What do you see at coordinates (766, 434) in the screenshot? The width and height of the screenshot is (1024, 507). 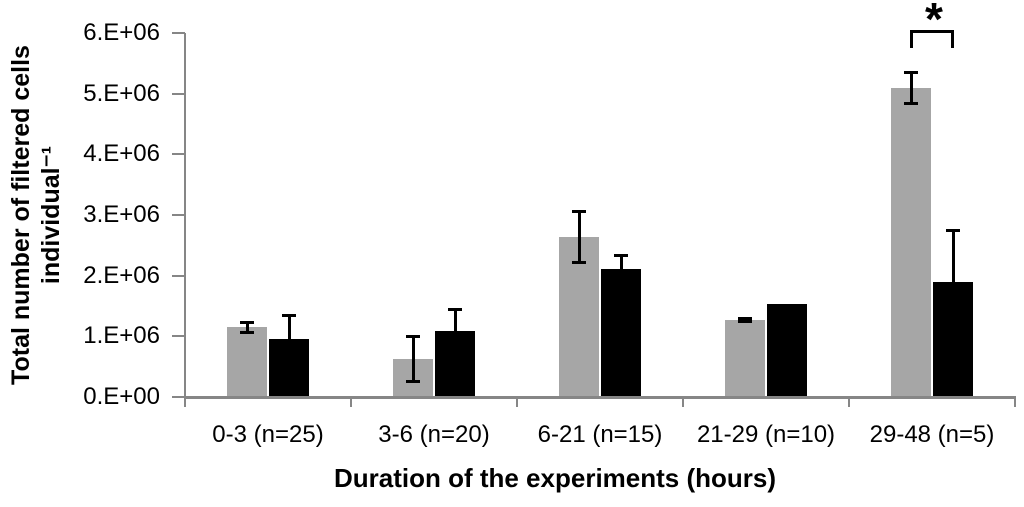 I see `x-tick-label: 21-29 (n=10)` at bounding box center [766, 434].